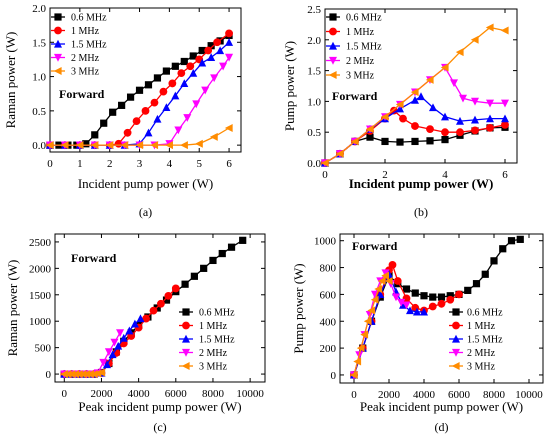  What do you see at coordinates (314, 72) in the screenshot?
I see `y-tick-label: 1.5` at bounding box center [314, 72].